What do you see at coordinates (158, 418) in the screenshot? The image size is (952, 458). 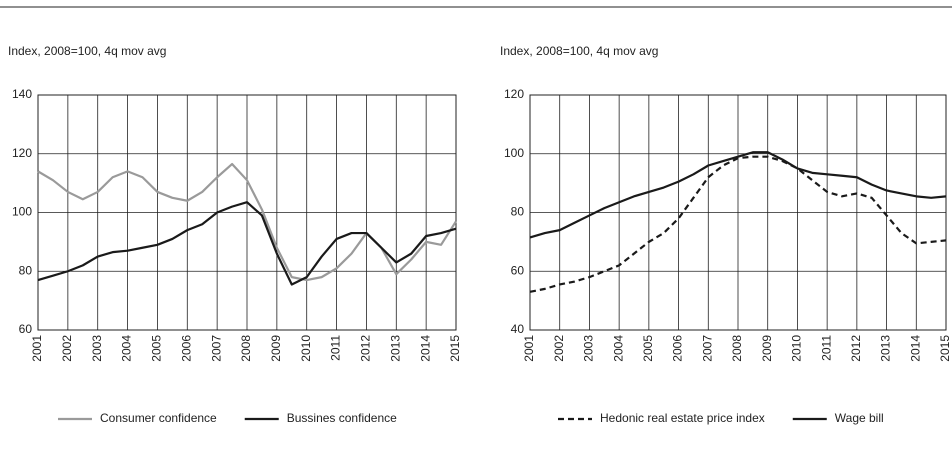 I see `legend-label: Consumer confidence` at bounding box center [158, 418].